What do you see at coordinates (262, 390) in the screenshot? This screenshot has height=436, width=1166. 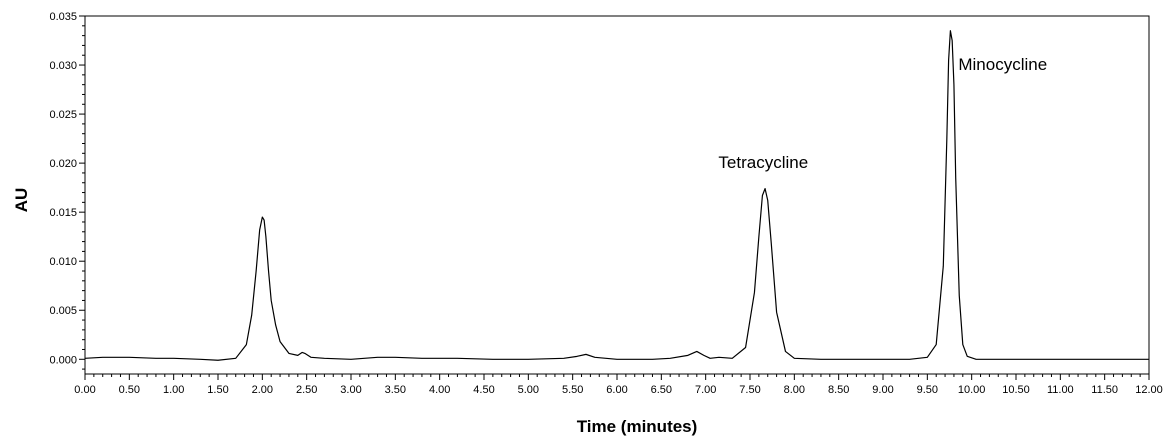 I see `x-tick-label: 2.00` at bounding box center [262, 390].